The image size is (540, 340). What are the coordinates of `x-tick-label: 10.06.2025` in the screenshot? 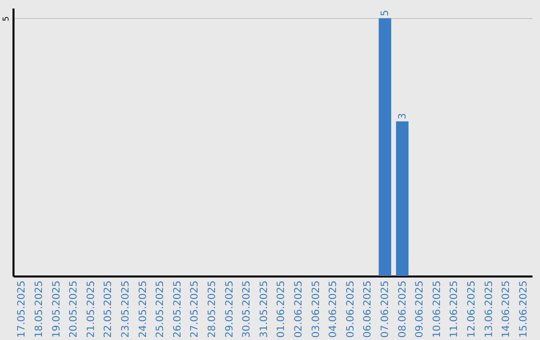 It's located at (437, 309).